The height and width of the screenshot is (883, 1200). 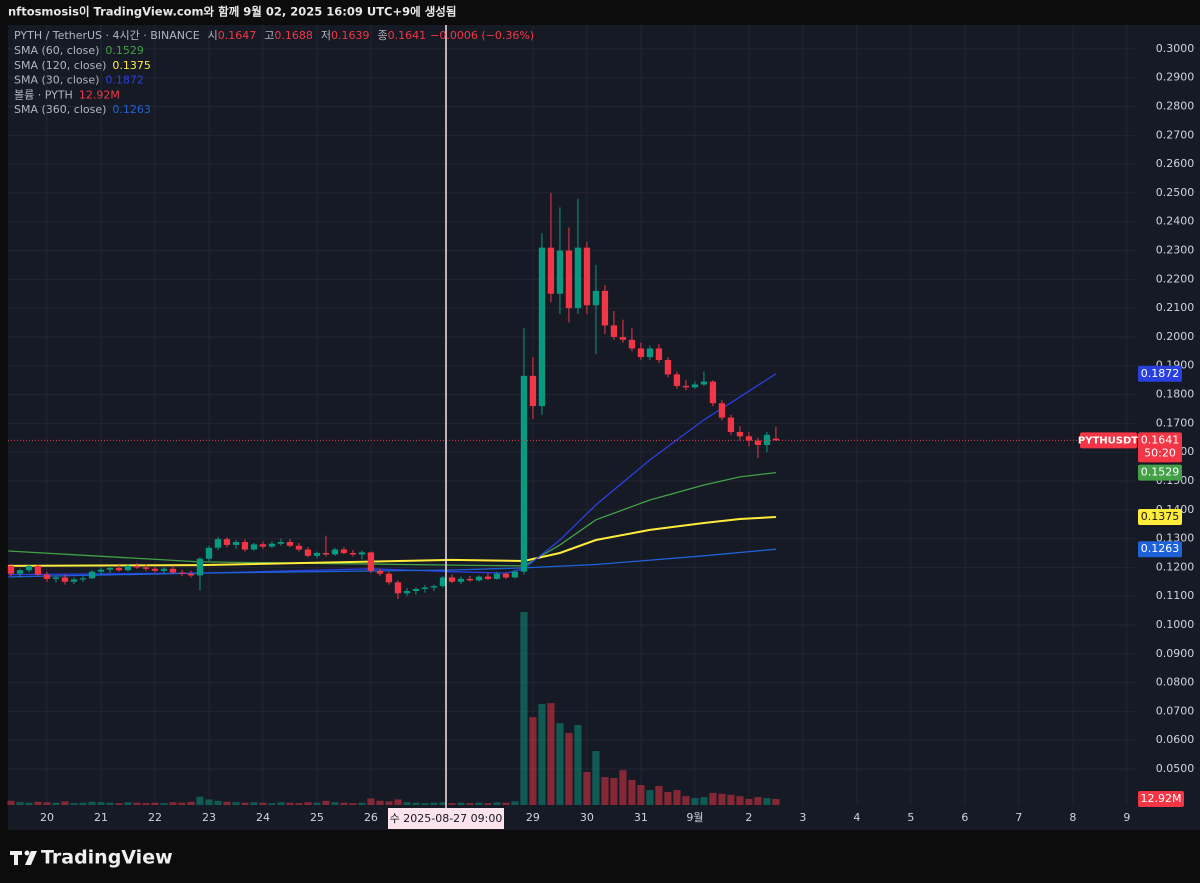 I want to click on x-tick-label: 8, so click(x=1072, y=817).